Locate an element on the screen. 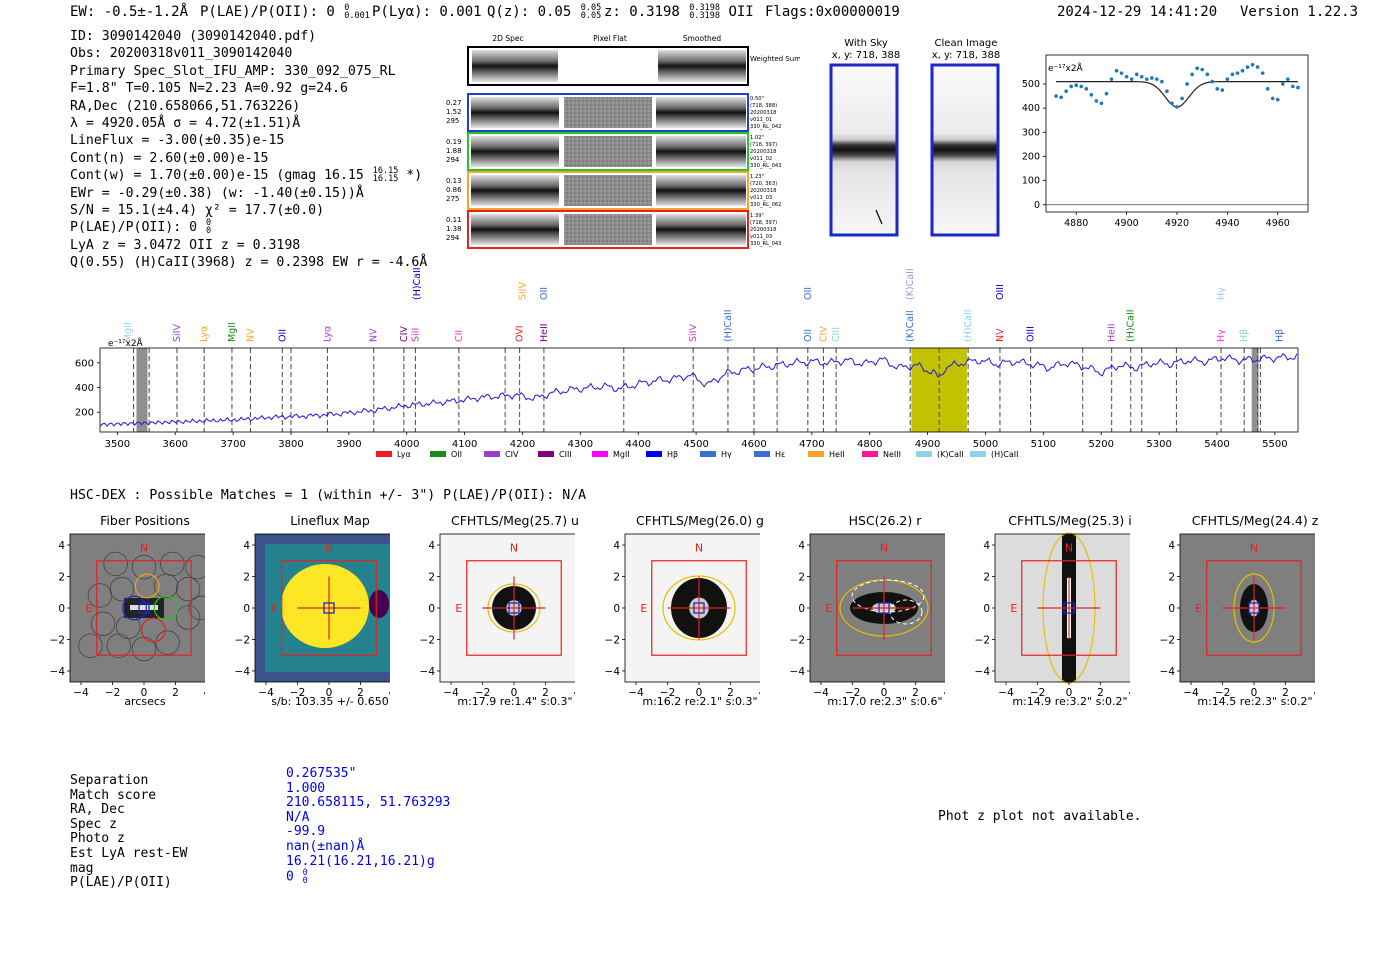  line-id-label: Hβ is located at coordinates (1279, 335).